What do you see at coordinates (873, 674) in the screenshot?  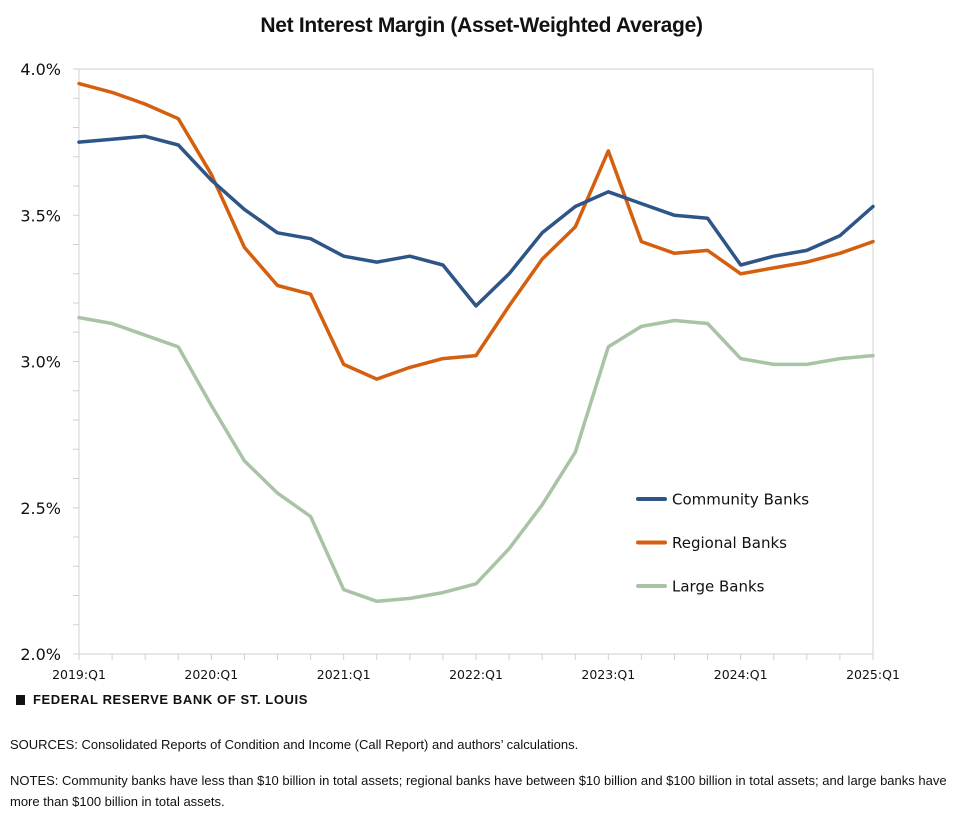 I see `x-tick-label: 2025:Q1` at bounding box center [873, 674].